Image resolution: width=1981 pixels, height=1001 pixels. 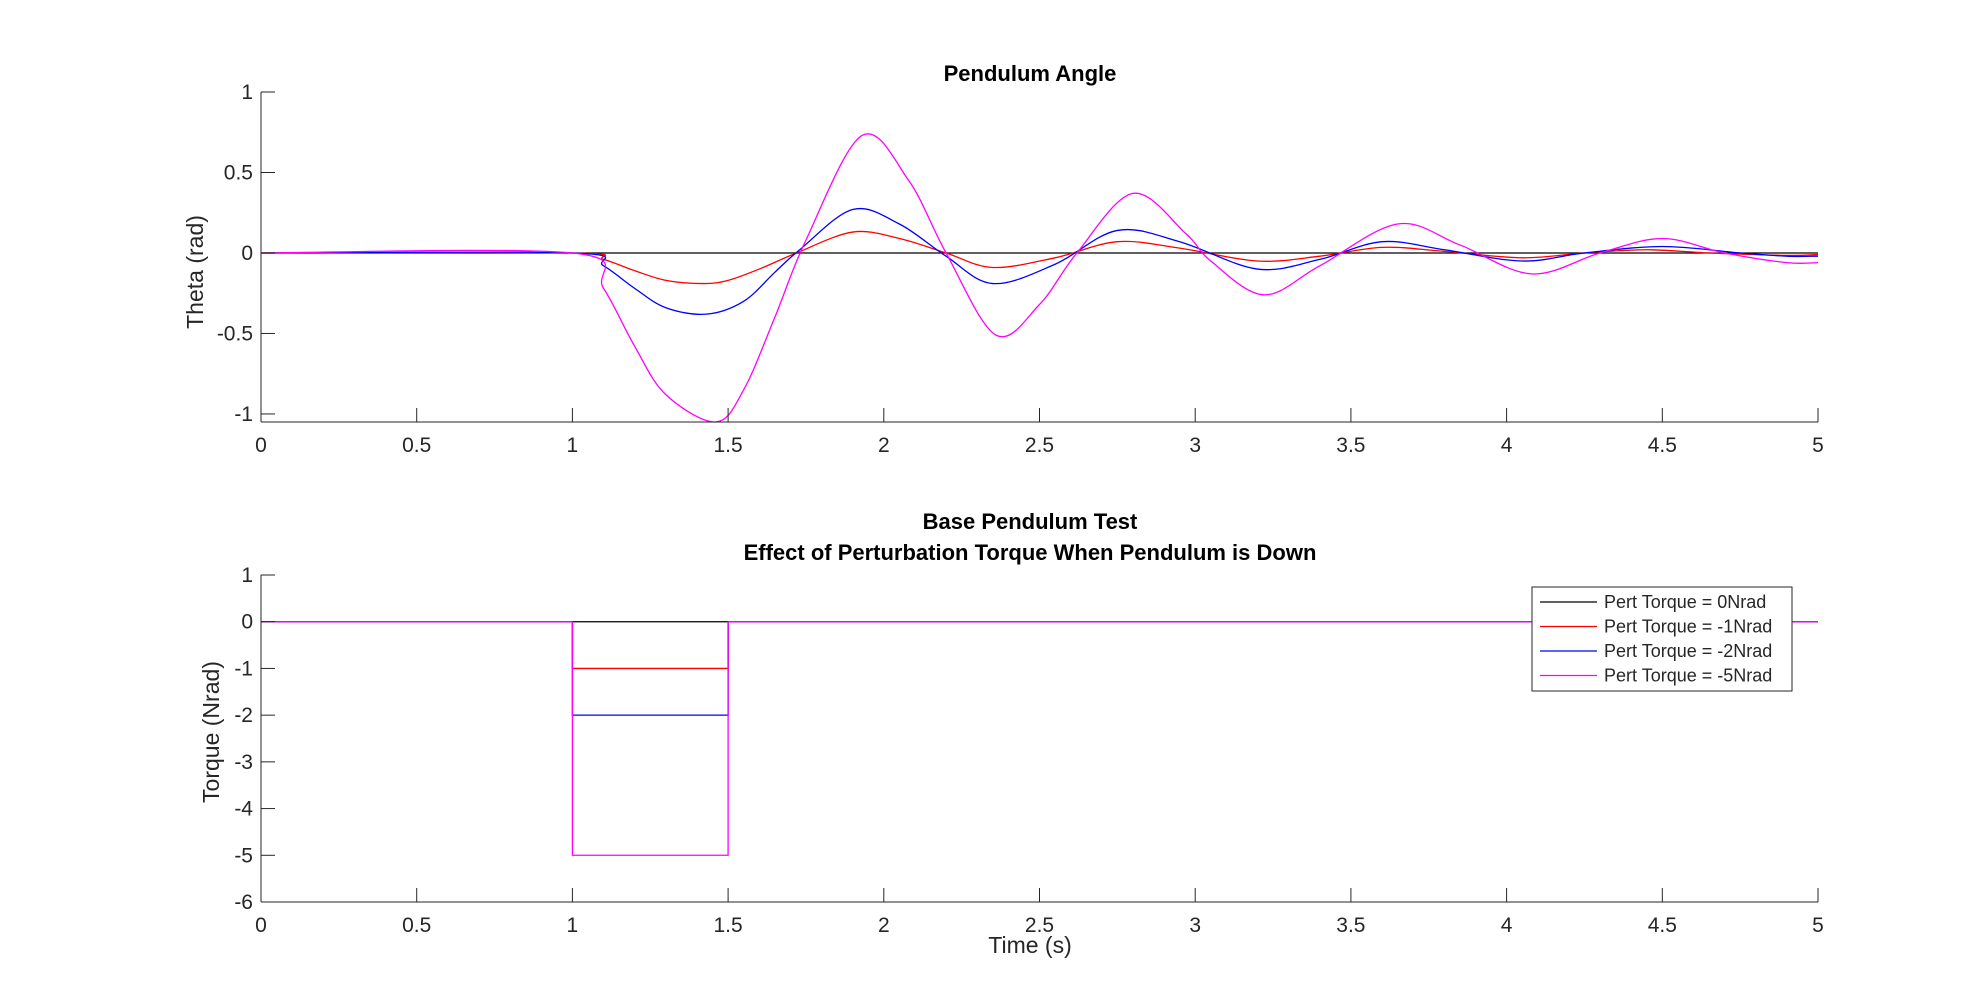 What do you see at coordinates (243, 715) in the screenshot?
I see `y-tick-label: -2` at bounding box center [243, 715].